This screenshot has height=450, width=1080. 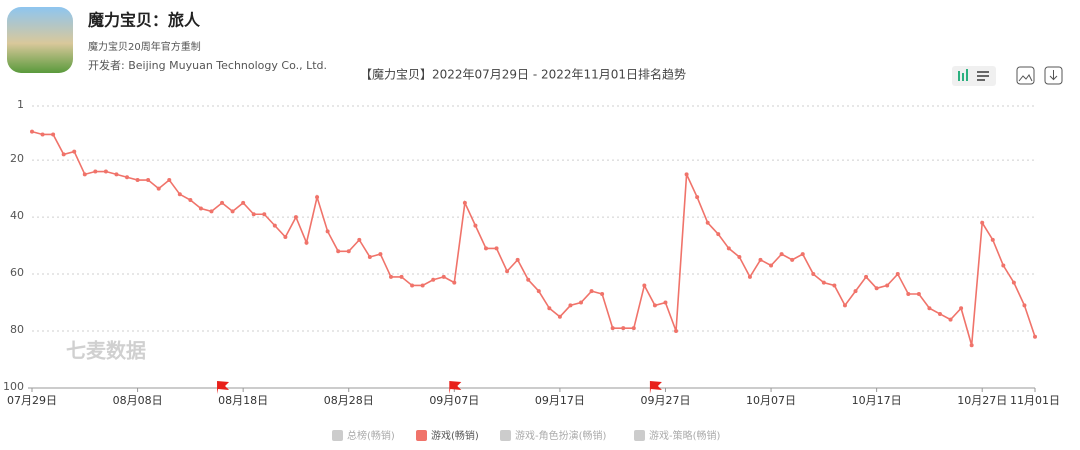 I want to click on x-tick-label: 09月27日, so click(x=665, y=400).